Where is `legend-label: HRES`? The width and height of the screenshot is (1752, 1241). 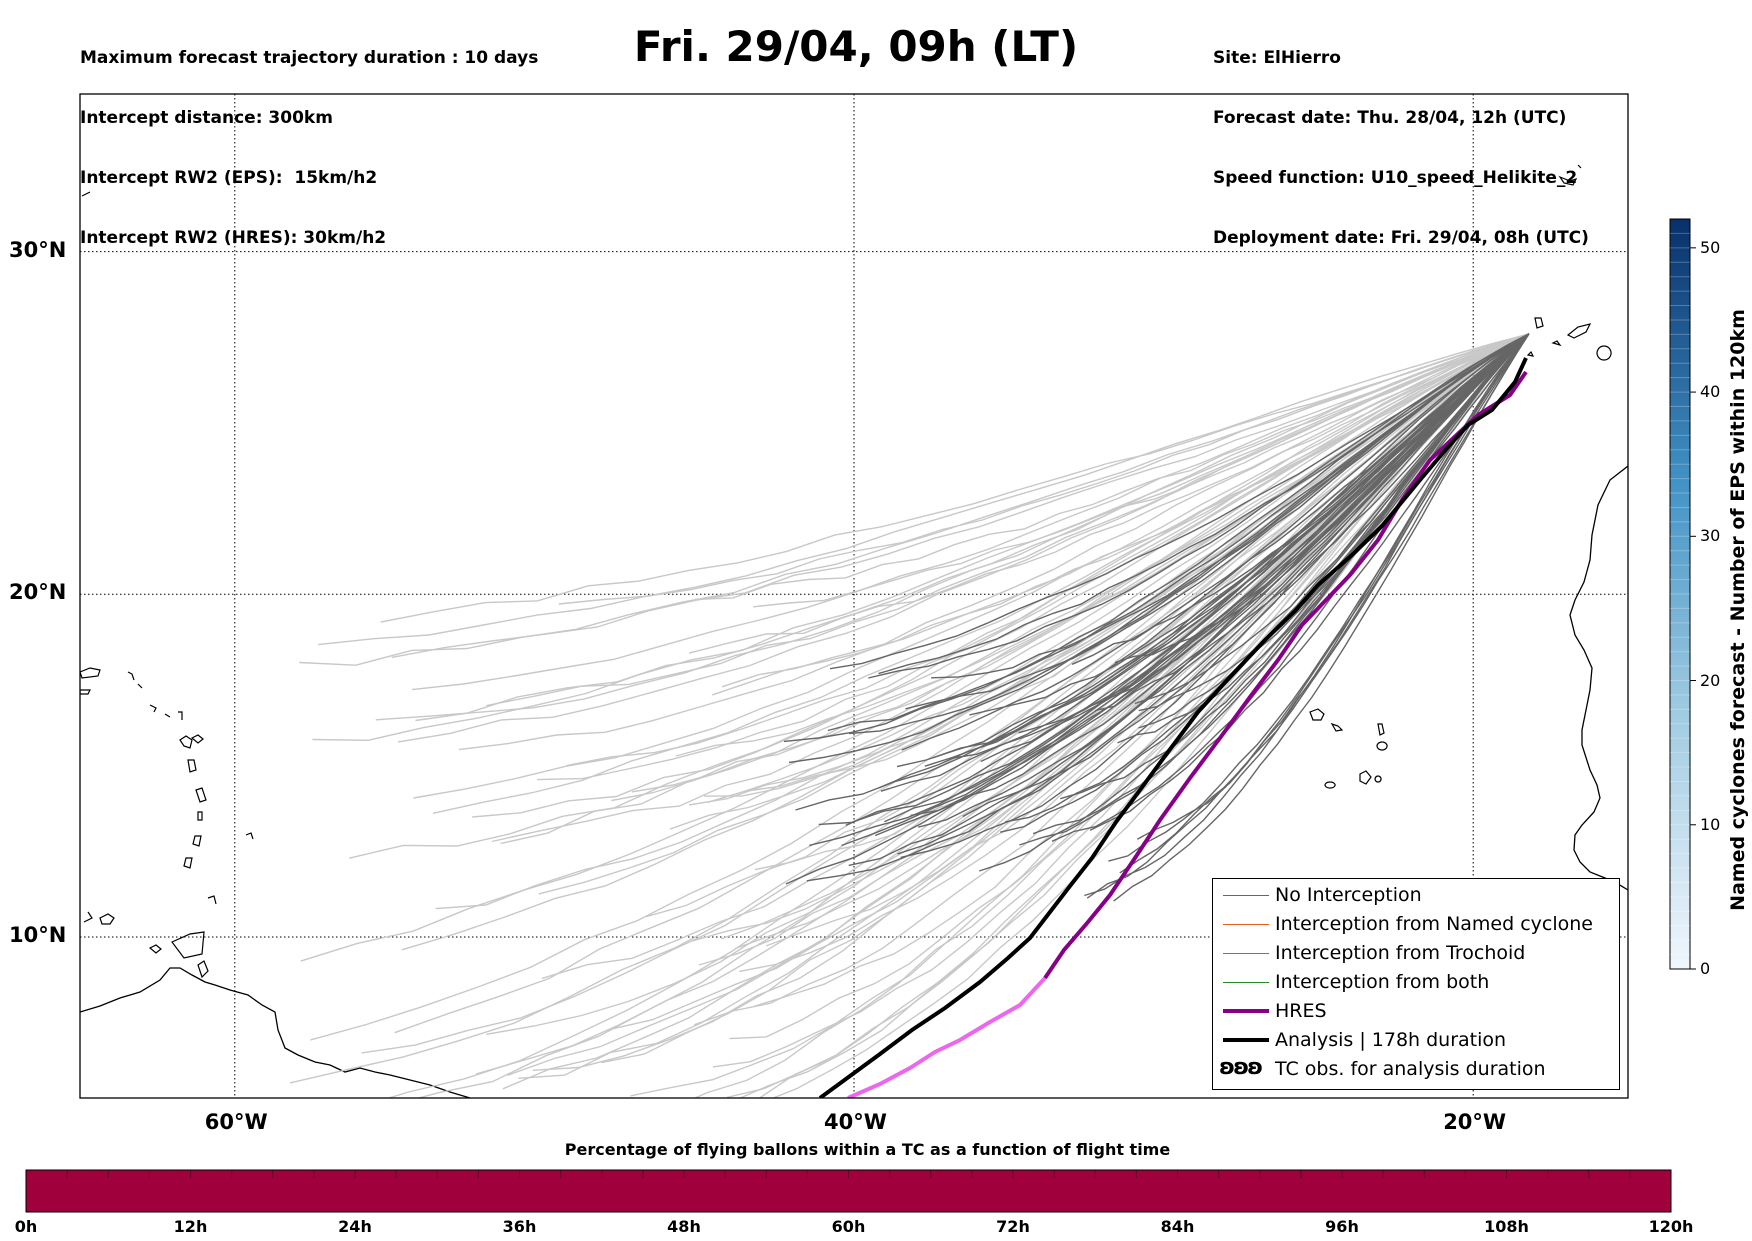
legend-label: HRES is located at coordinates (1301, 1011).